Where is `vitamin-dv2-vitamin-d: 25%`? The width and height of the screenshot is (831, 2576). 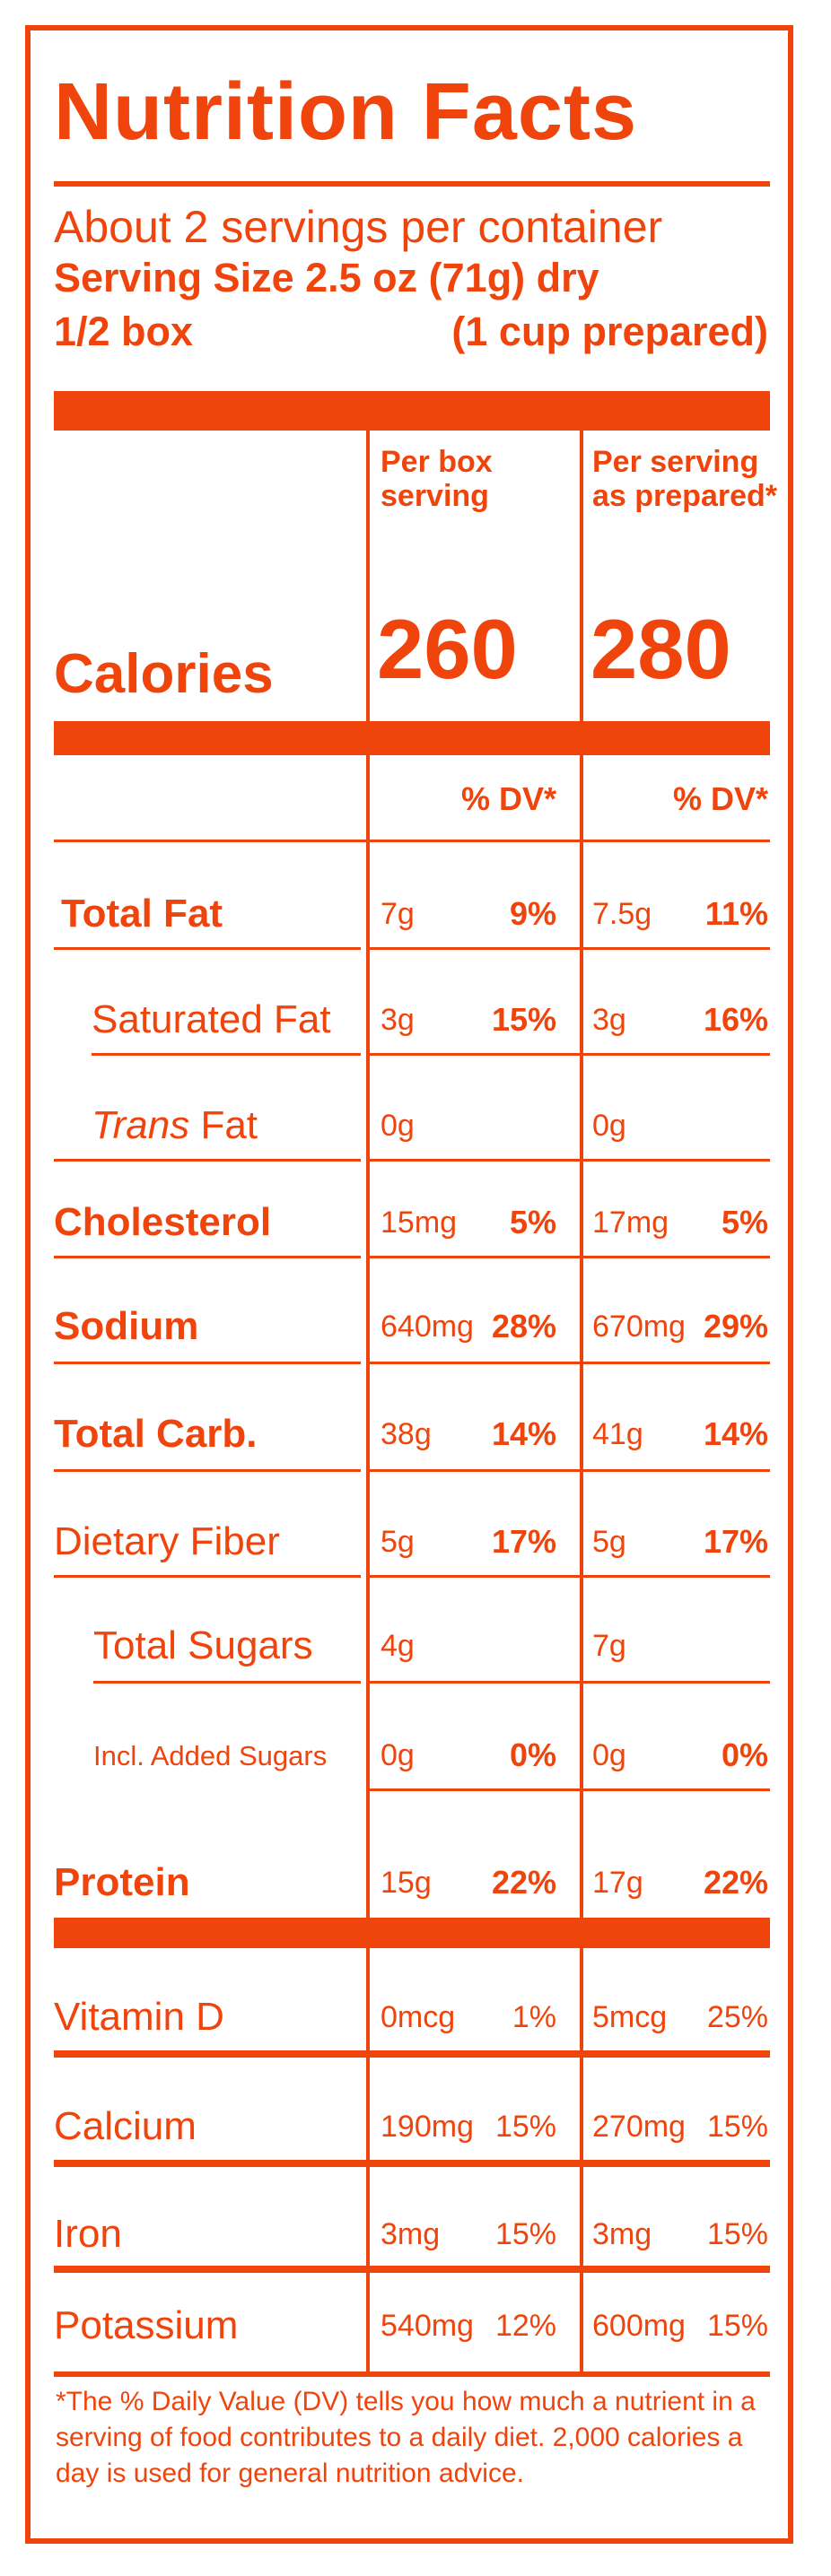 vitamin-dv2-vitamin-d: 25% is located at coordinates (737, 2017).